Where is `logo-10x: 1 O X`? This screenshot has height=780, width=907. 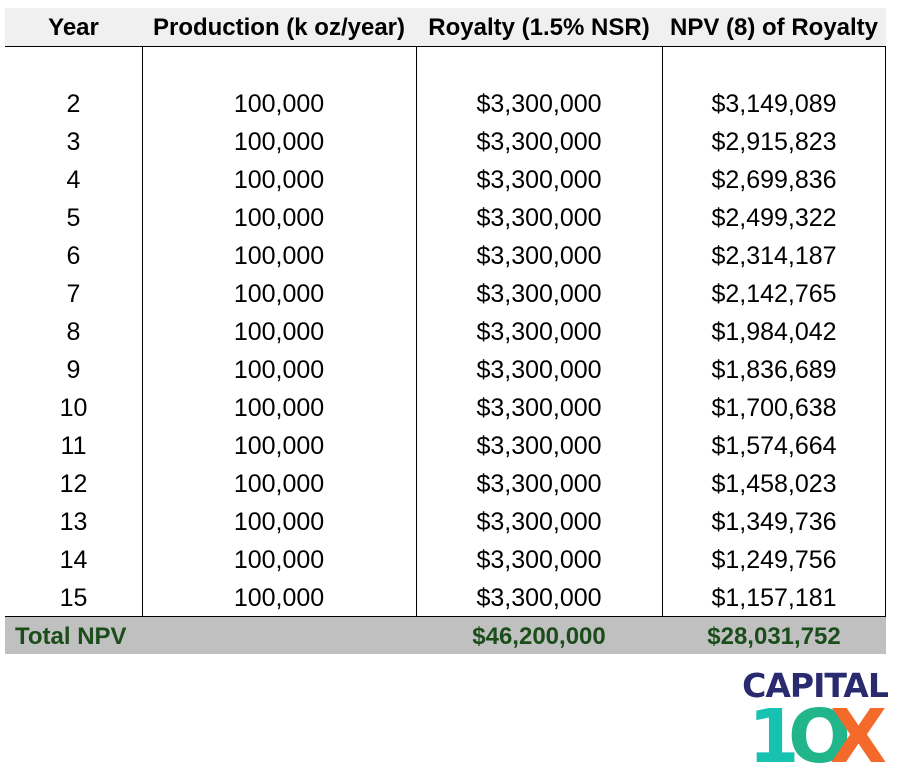 logo-10x: 1 O X is located at coordinates (815, 737).